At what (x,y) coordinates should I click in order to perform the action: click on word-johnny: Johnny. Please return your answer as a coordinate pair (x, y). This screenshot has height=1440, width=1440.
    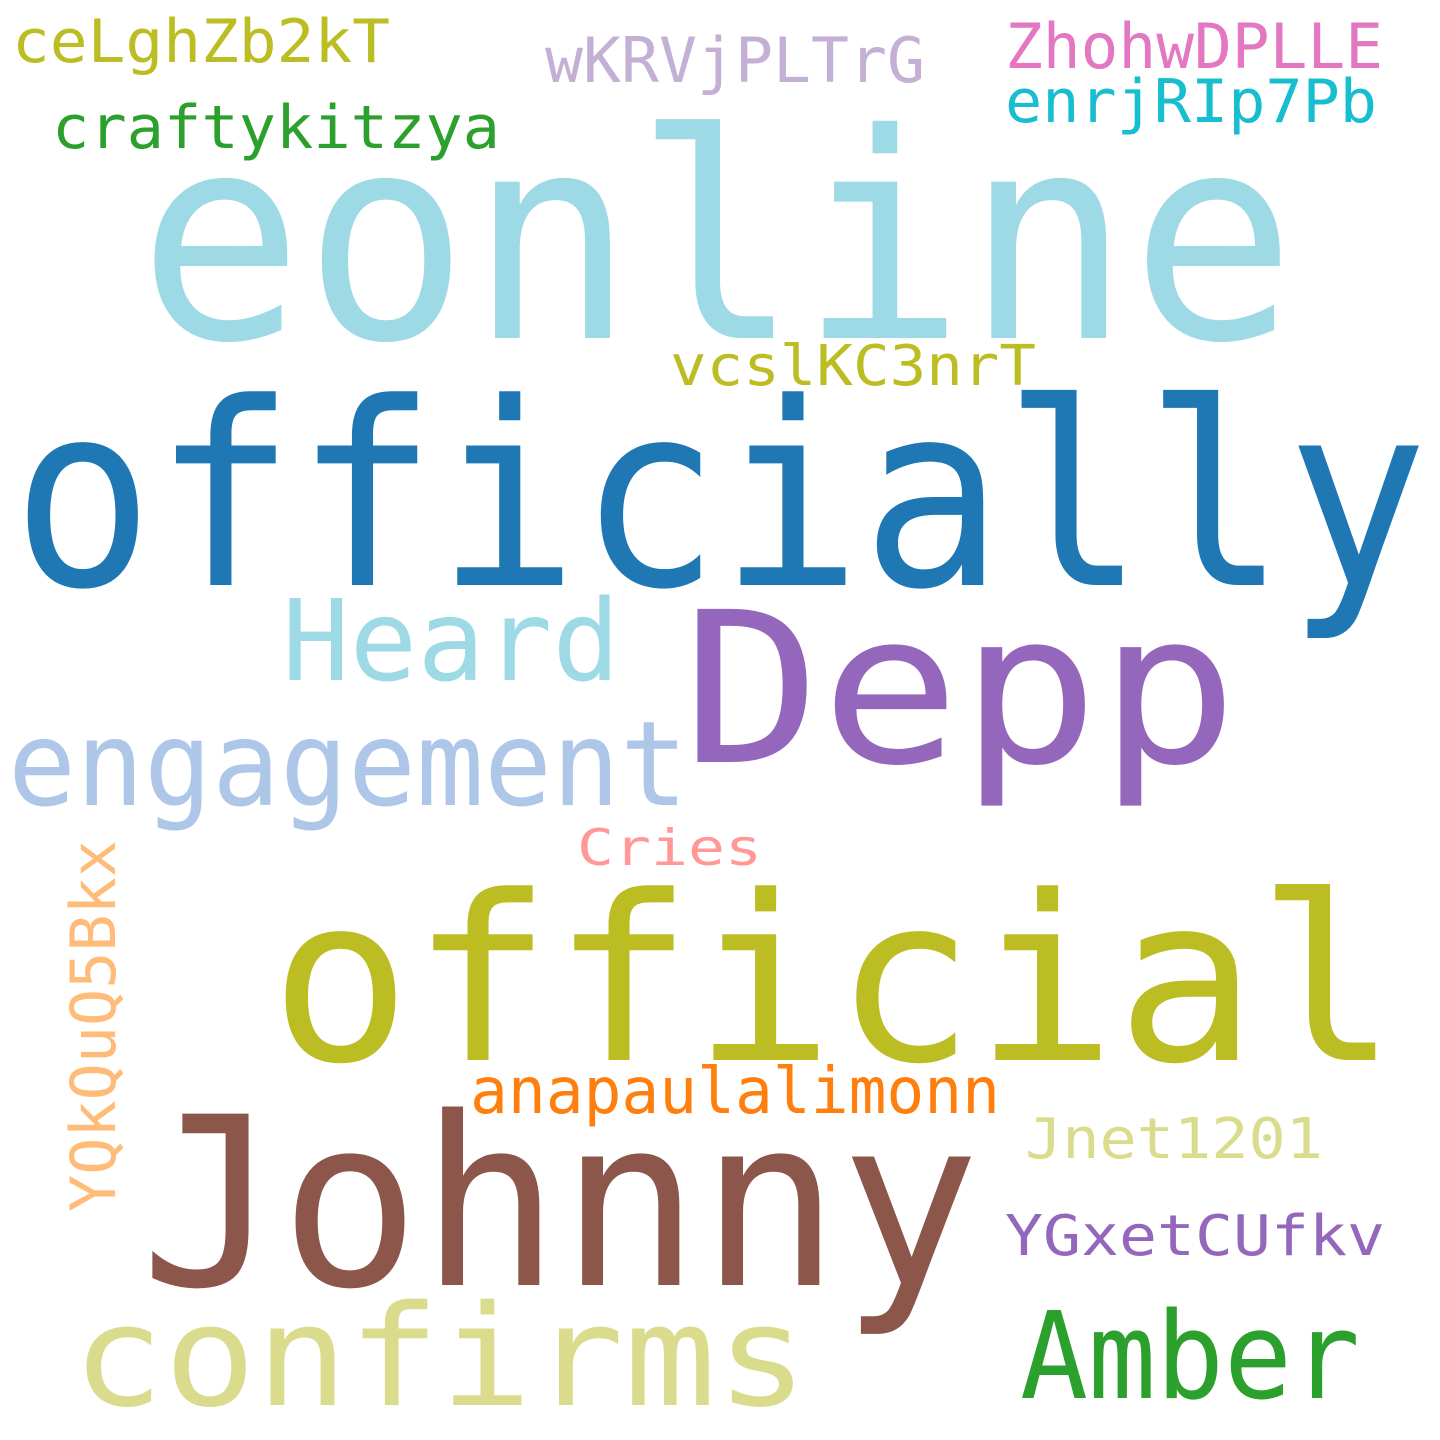
    Looking at the image, I should click on (560, 1204).